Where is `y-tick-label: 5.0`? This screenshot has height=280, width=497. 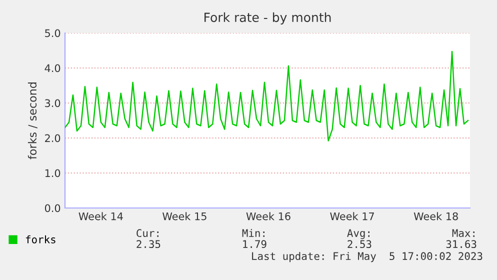
y-tick-label: 5.0 is located at coordinates (52, 33).